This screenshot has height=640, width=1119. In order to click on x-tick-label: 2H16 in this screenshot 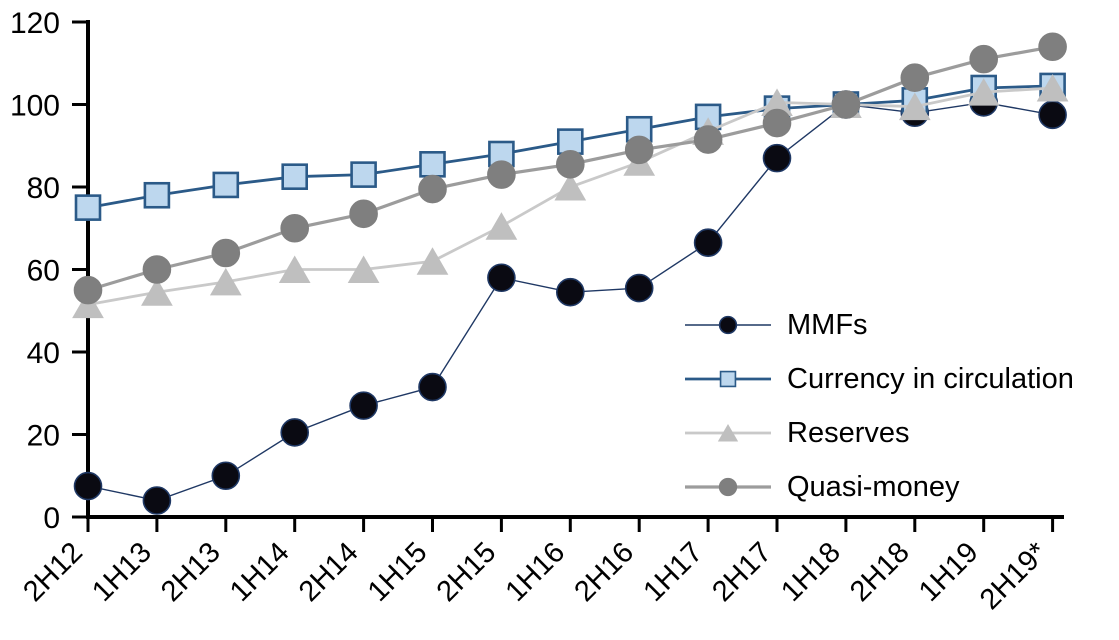, I will do `click(604, 572)`.